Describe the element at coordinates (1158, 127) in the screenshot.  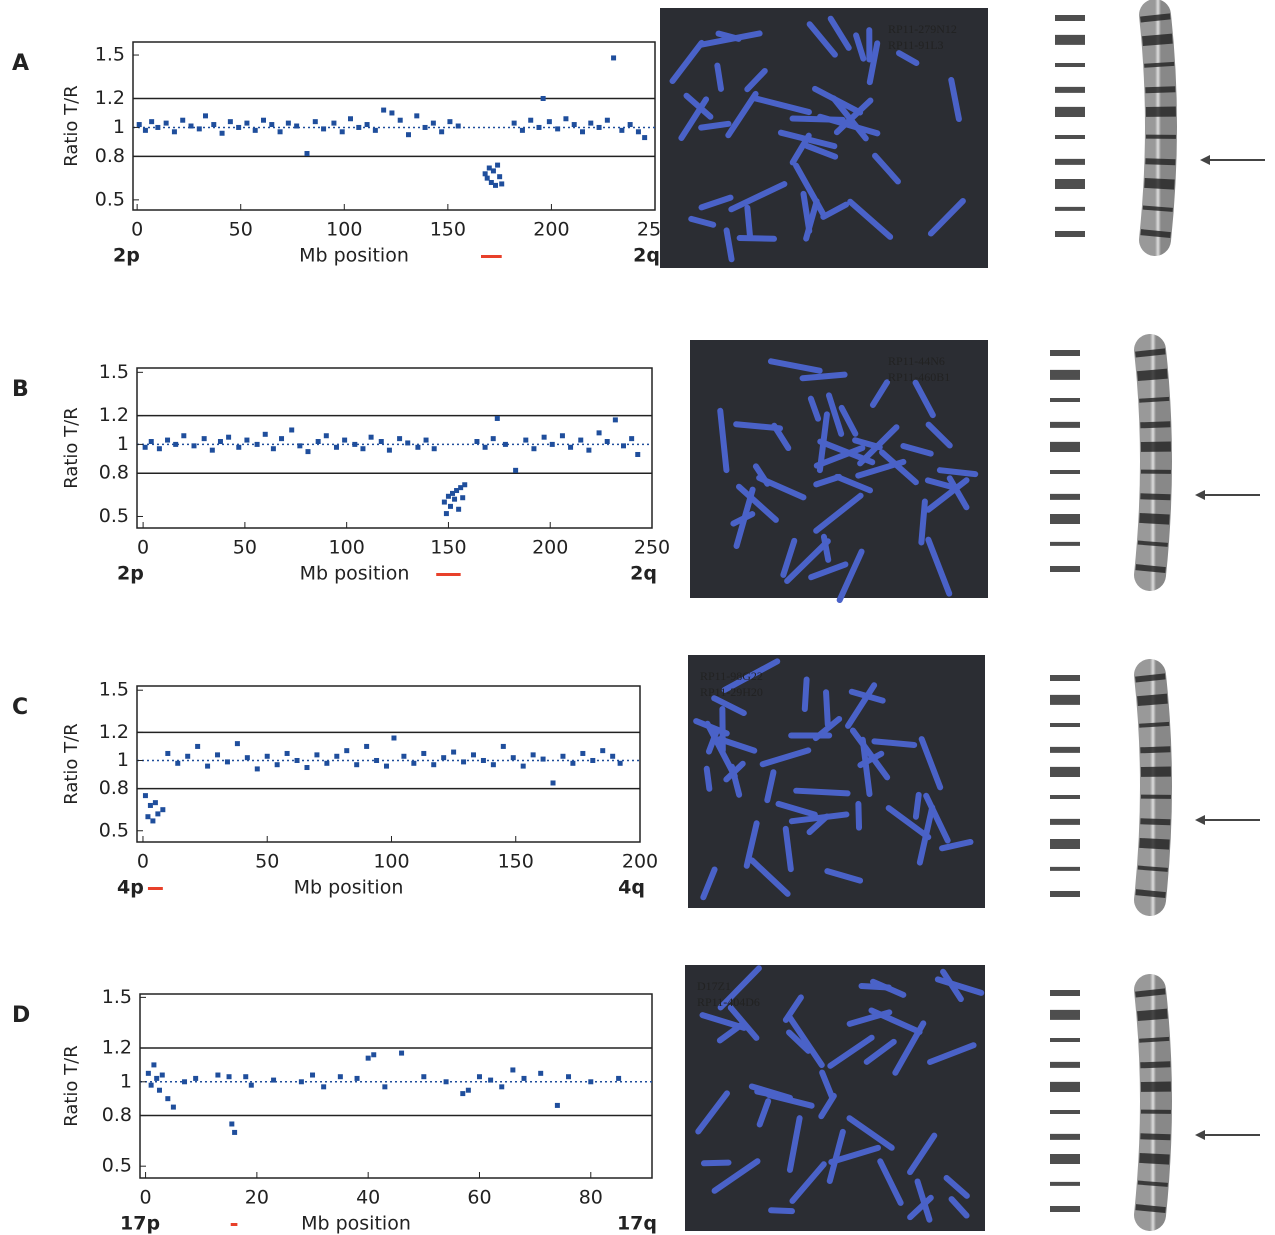
I see `chromosome-bands` at that location.